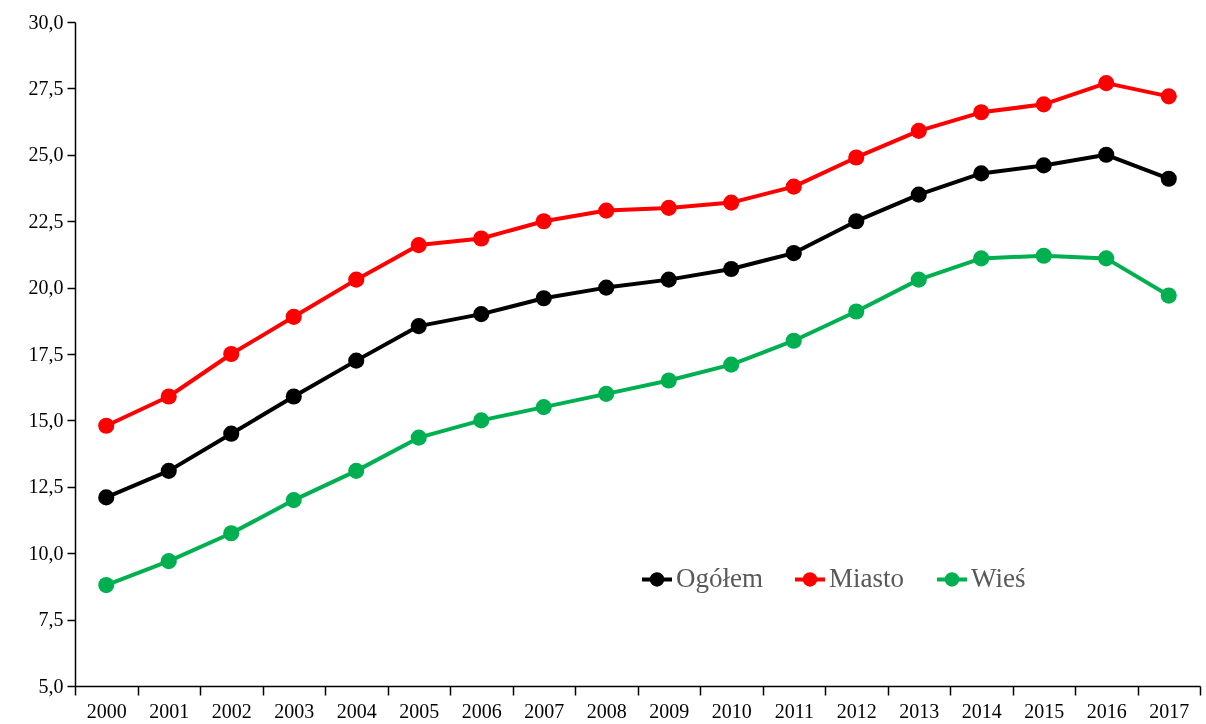 This screenshot has width=1206, height=724. Describe the element at coordinates (1106, 710) in the screenshot. I see `x-tick-label: 2016` at that location.